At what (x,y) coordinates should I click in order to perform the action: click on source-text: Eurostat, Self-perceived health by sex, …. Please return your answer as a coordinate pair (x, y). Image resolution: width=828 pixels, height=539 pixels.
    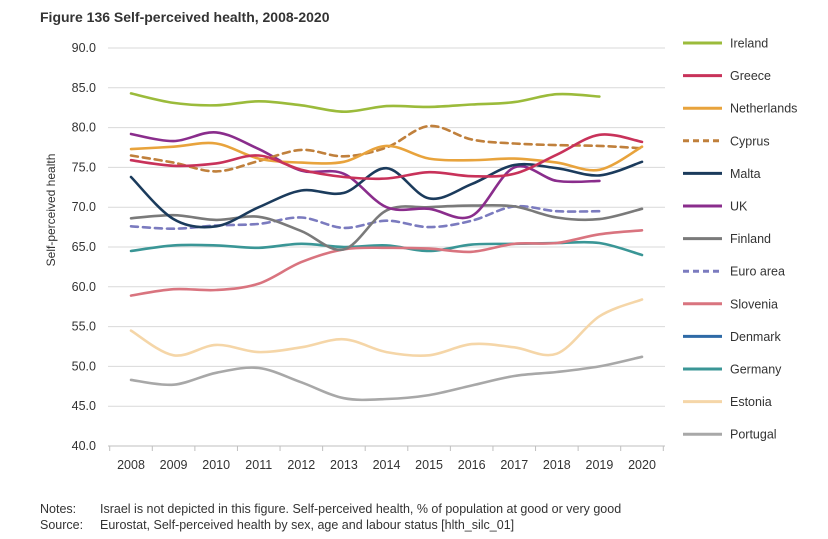
    Looking at the image, I should click on (307, 525).